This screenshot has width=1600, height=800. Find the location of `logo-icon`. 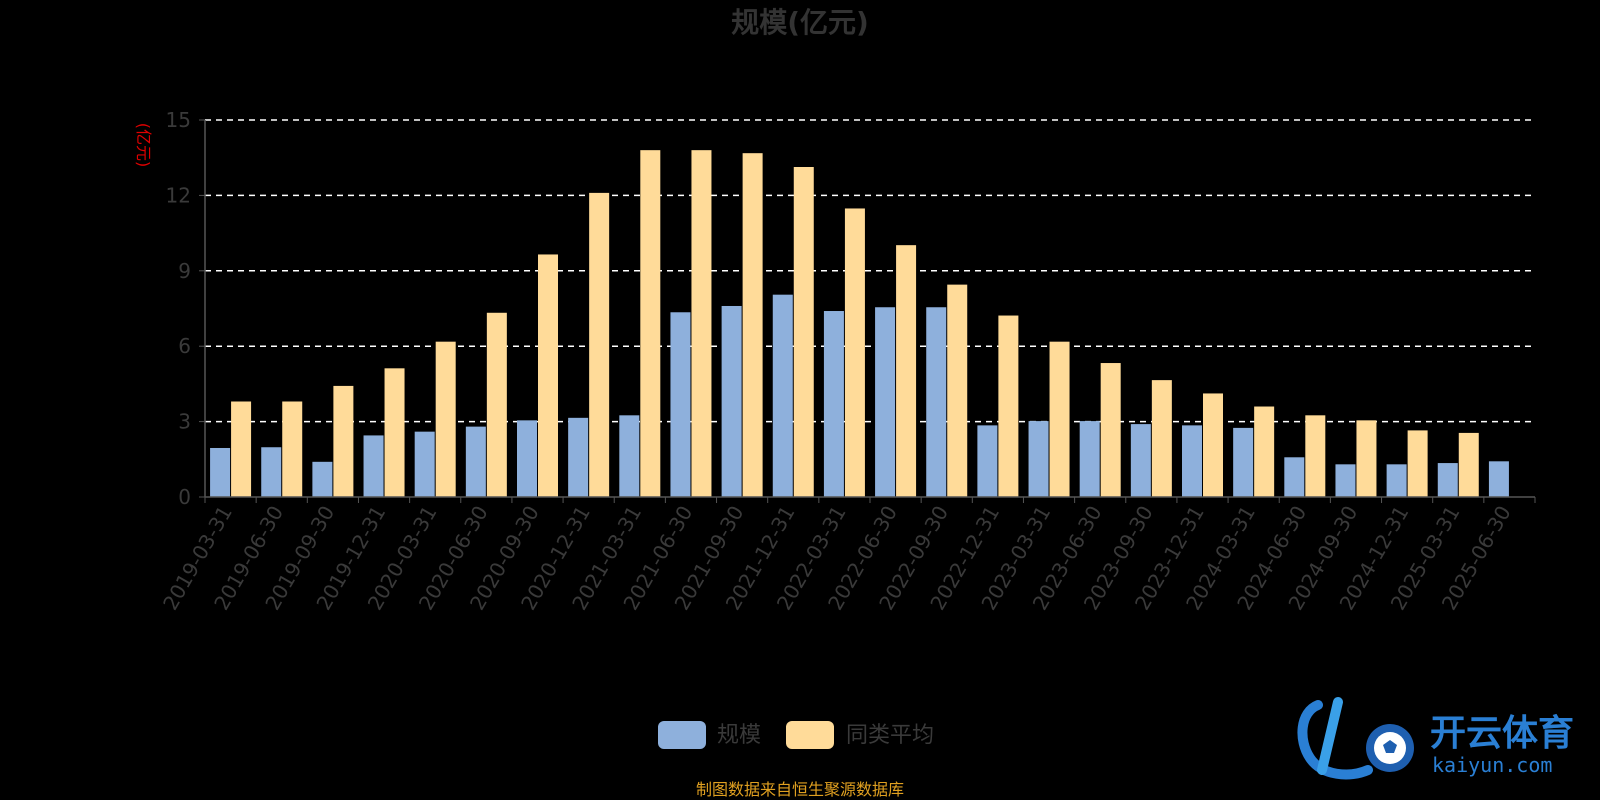

logo-icon is located at coordinates (1355, 738).